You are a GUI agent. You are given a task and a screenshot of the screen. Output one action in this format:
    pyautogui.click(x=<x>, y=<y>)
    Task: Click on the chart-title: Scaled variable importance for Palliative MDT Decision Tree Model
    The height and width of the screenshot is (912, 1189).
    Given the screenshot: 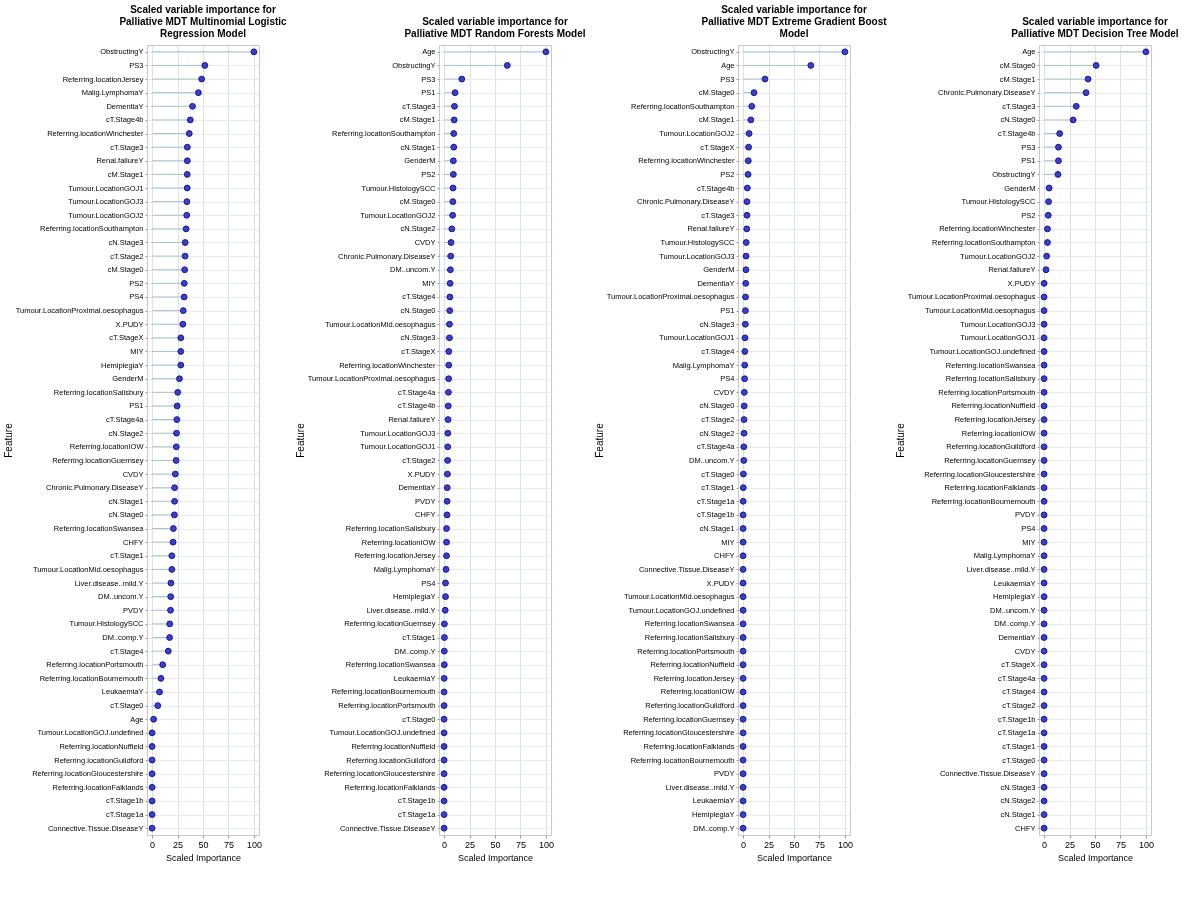 What is the action you would take?
    pyautogui.click(x=1095, y=27)
    